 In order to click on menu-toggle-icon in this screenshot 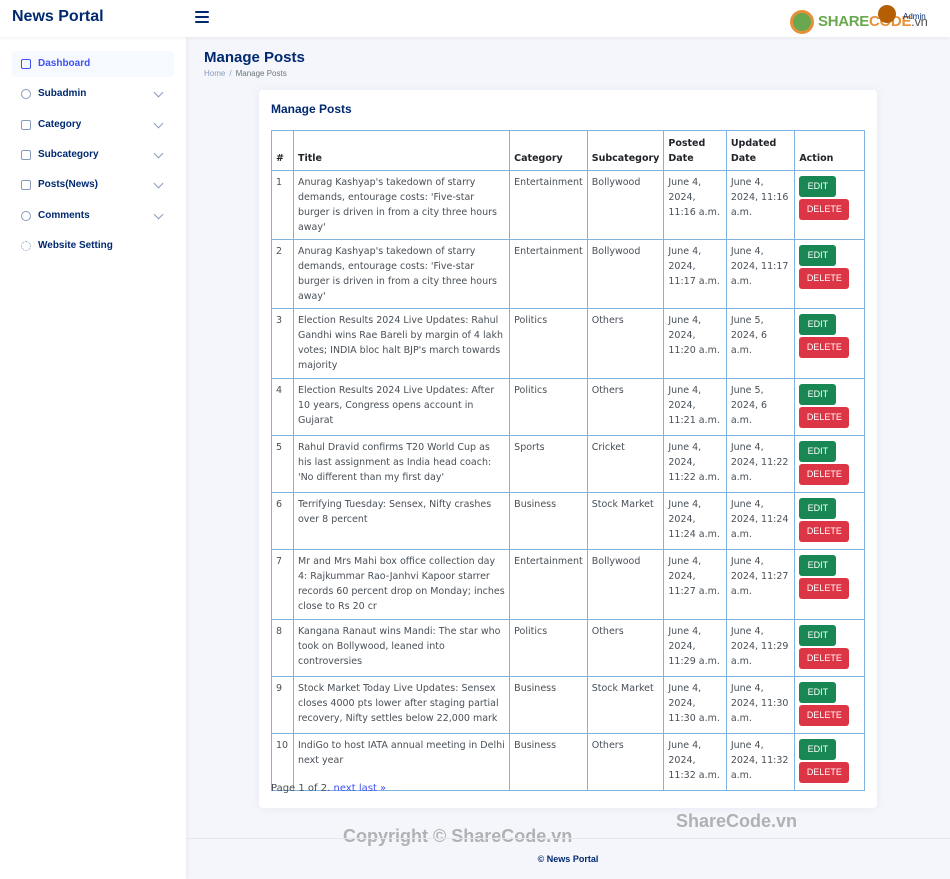, I will do `click(202, 17)`.